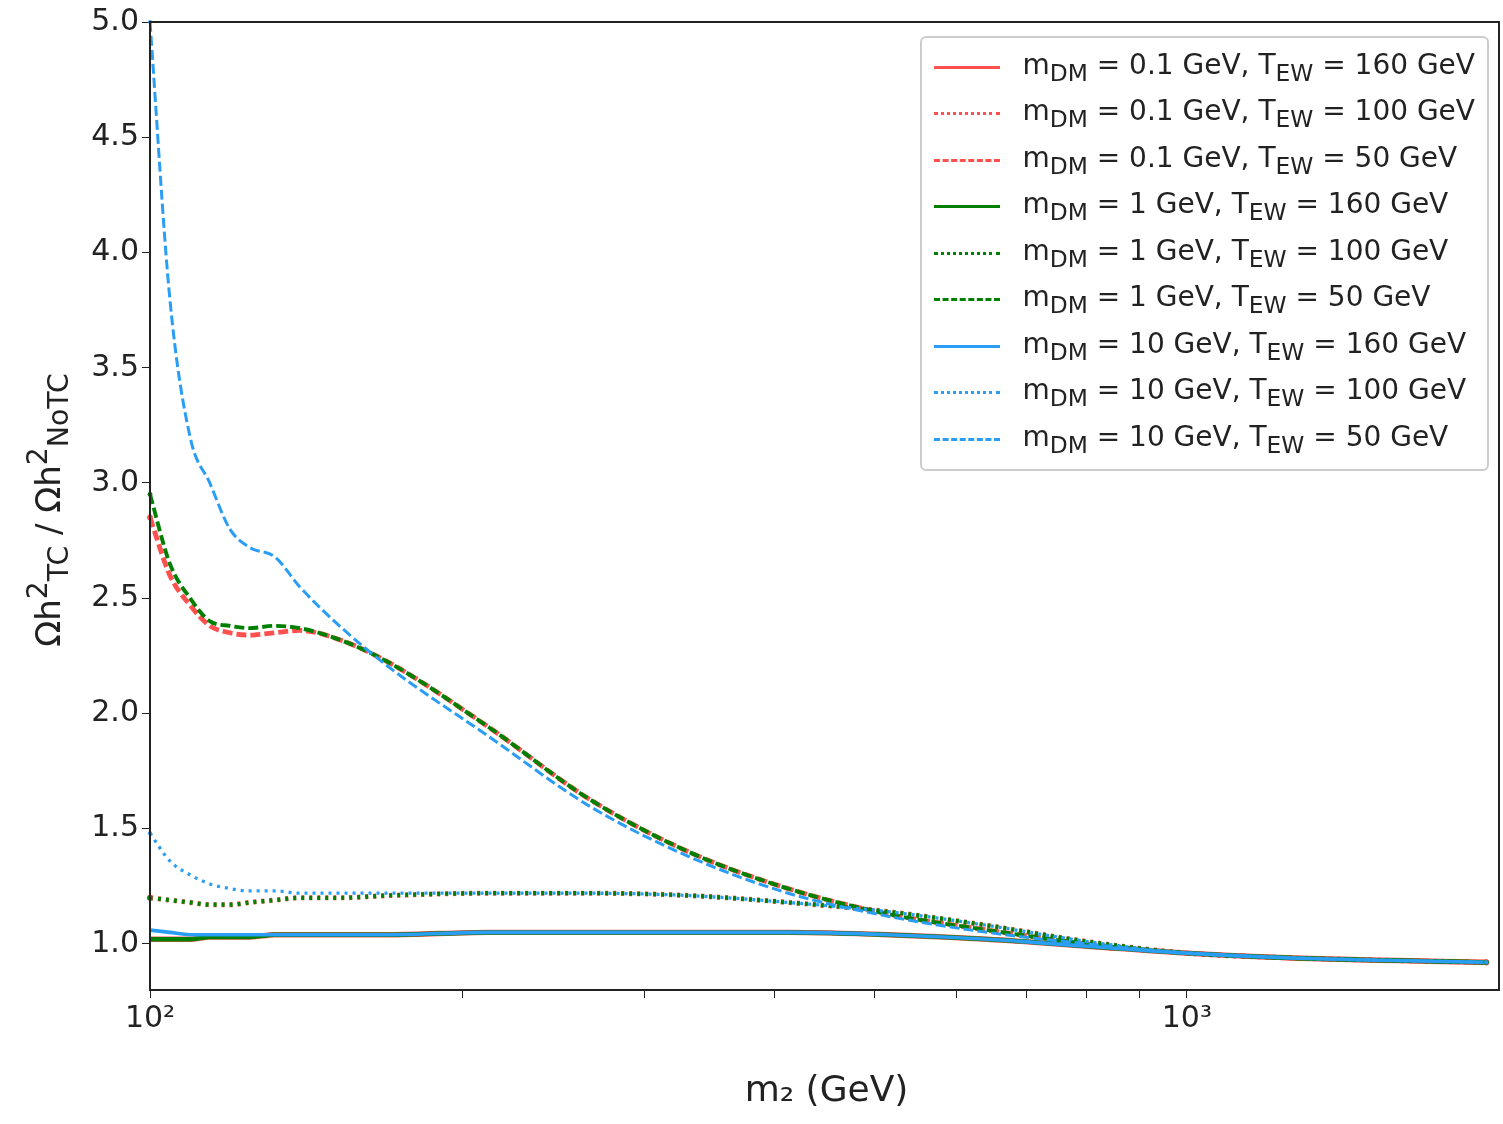 The height and width of the screenshot is (1124, 1503). Describe the element at coordinates (115, 135) in the screenshot. I see `y-tick-label: 4.5` at that location.